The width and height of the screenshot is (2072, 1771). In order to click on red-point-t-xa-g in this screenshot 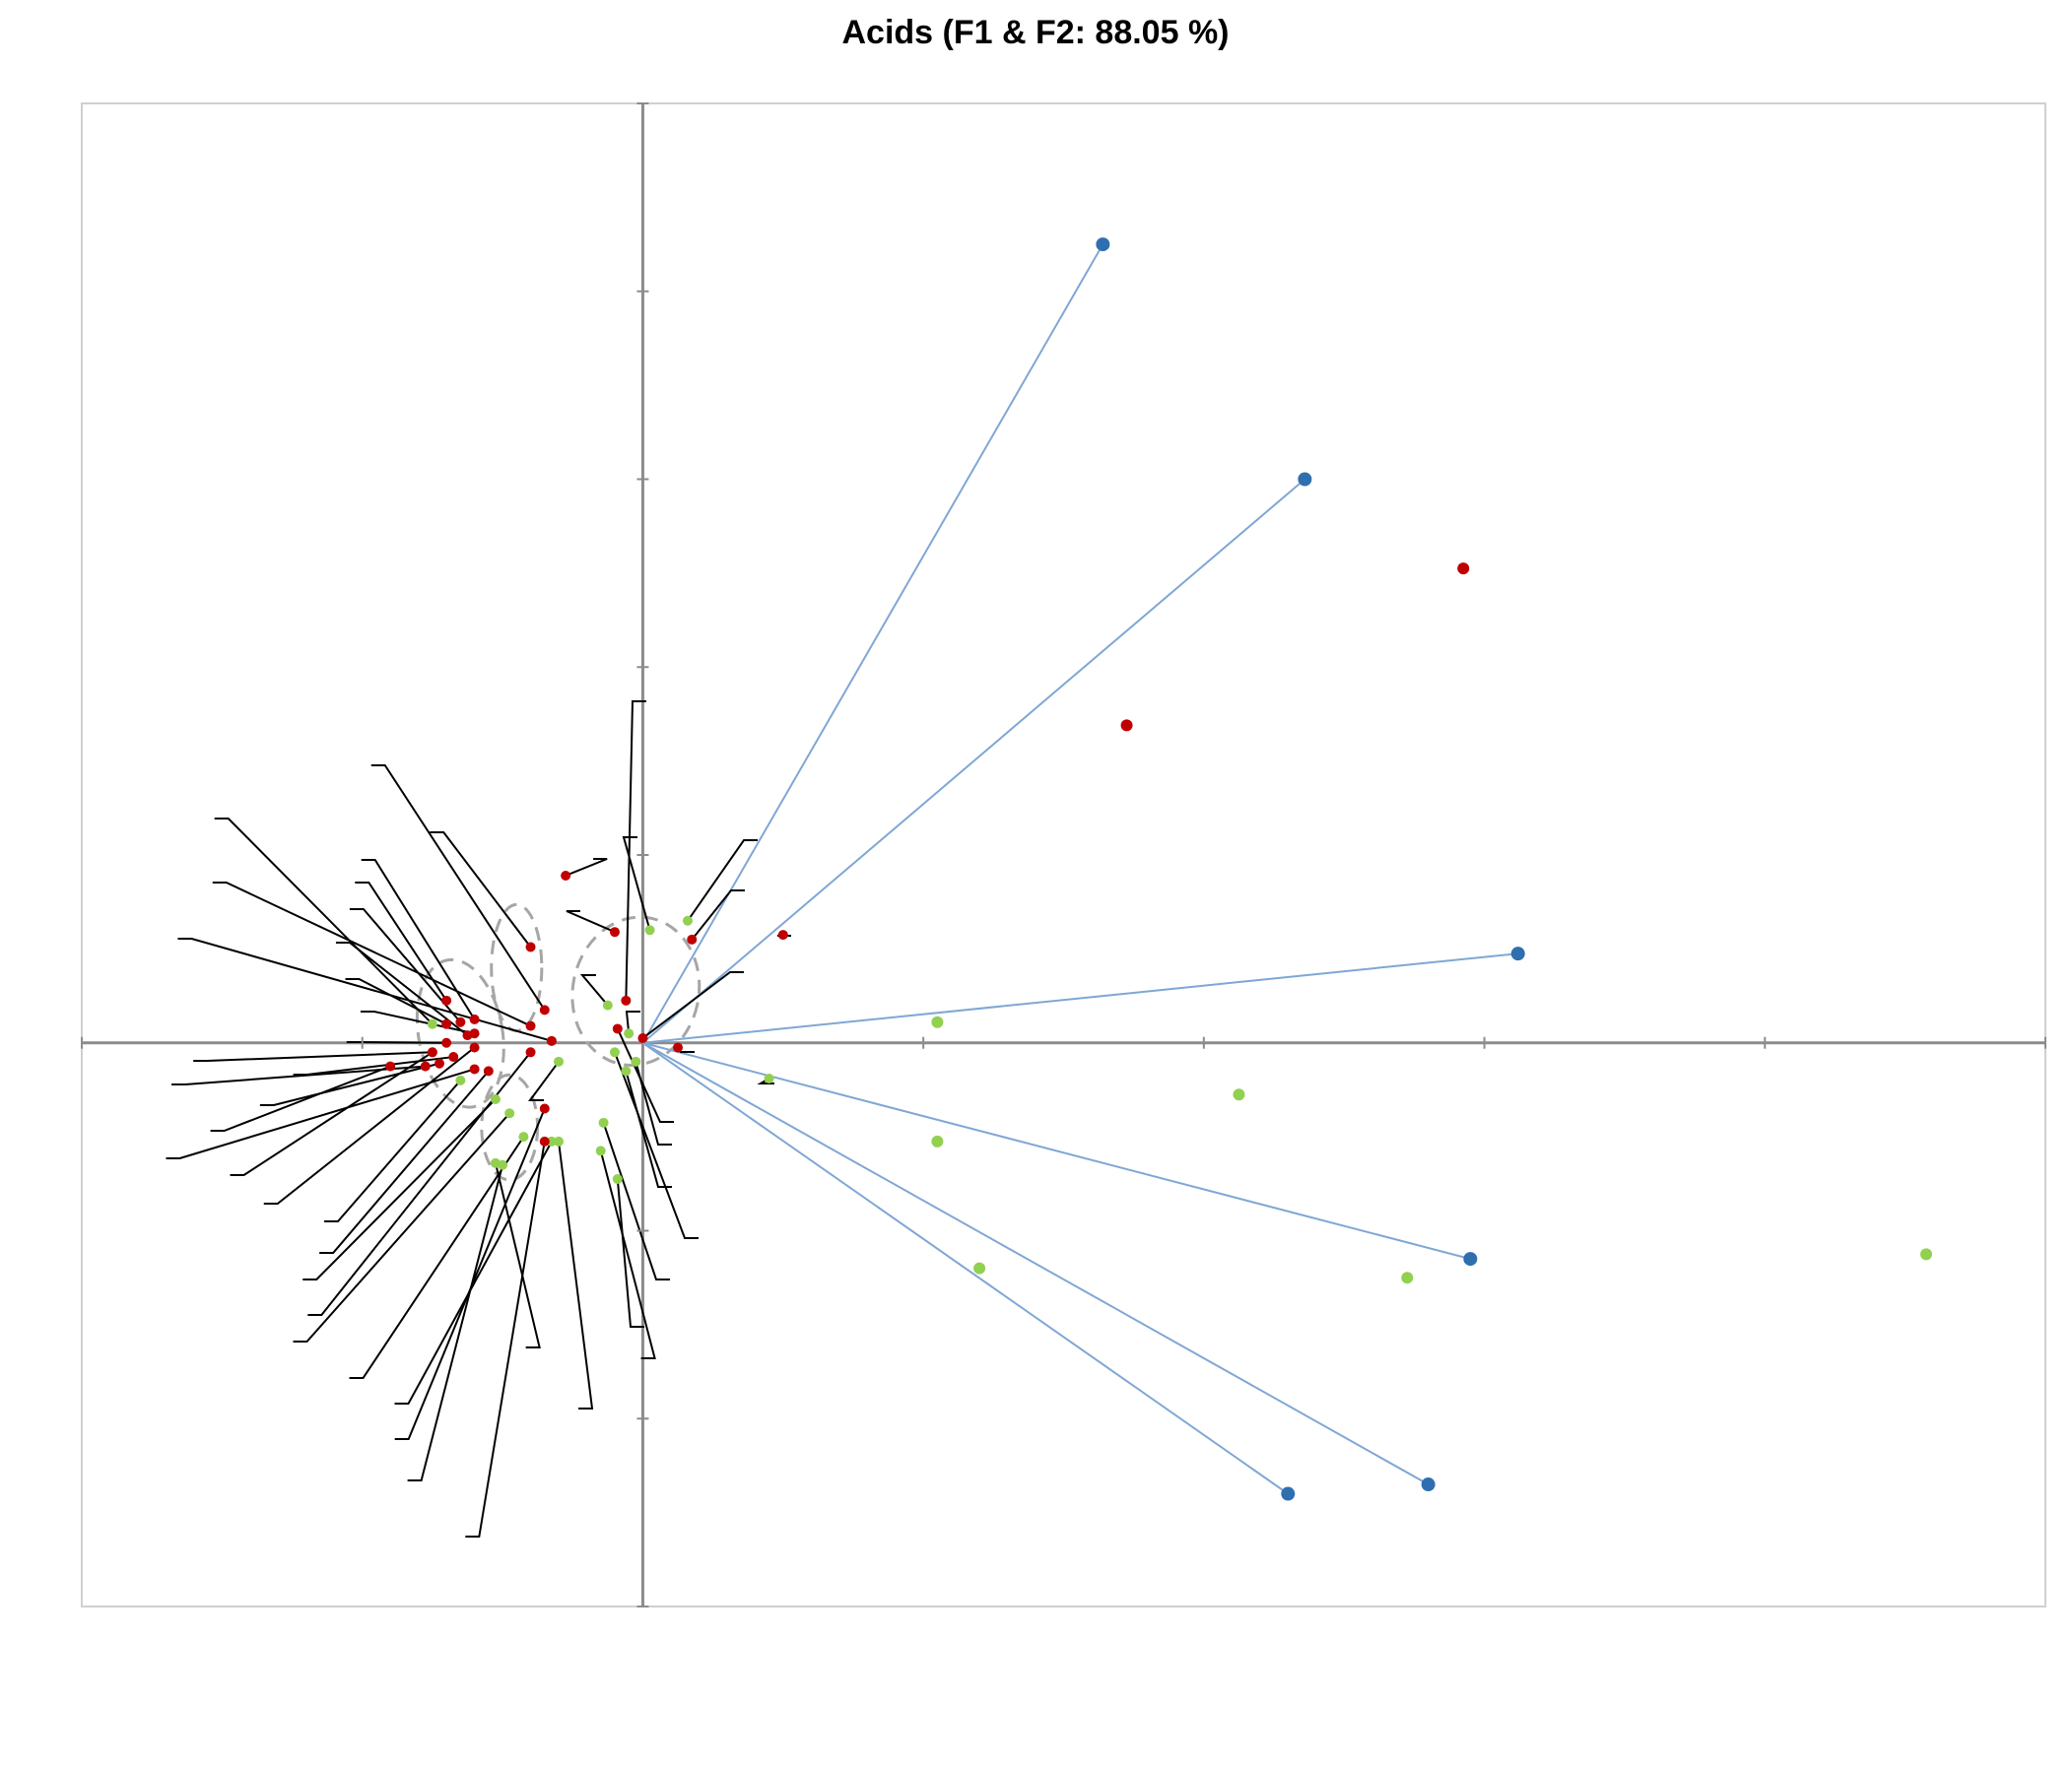, I will do `click(783, 935)`.